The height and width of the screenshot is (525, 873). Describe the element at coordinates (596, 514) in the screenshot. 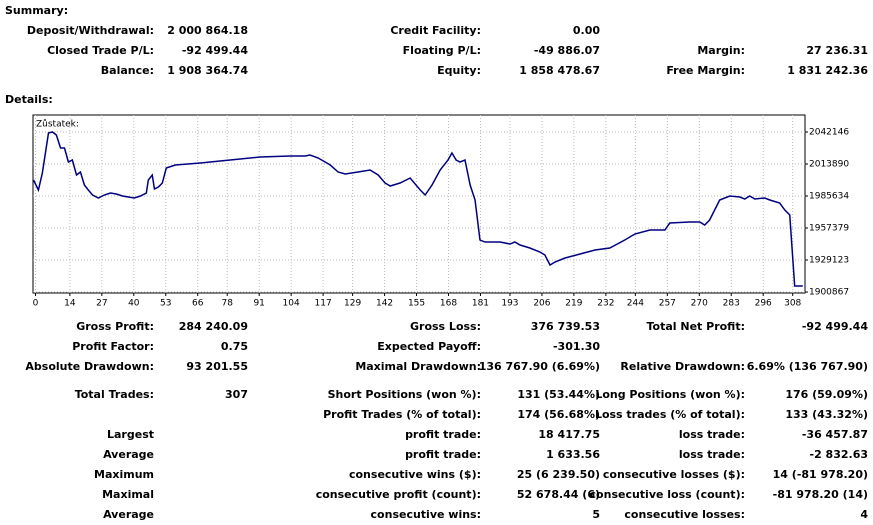

I see `value: 5` at that location.